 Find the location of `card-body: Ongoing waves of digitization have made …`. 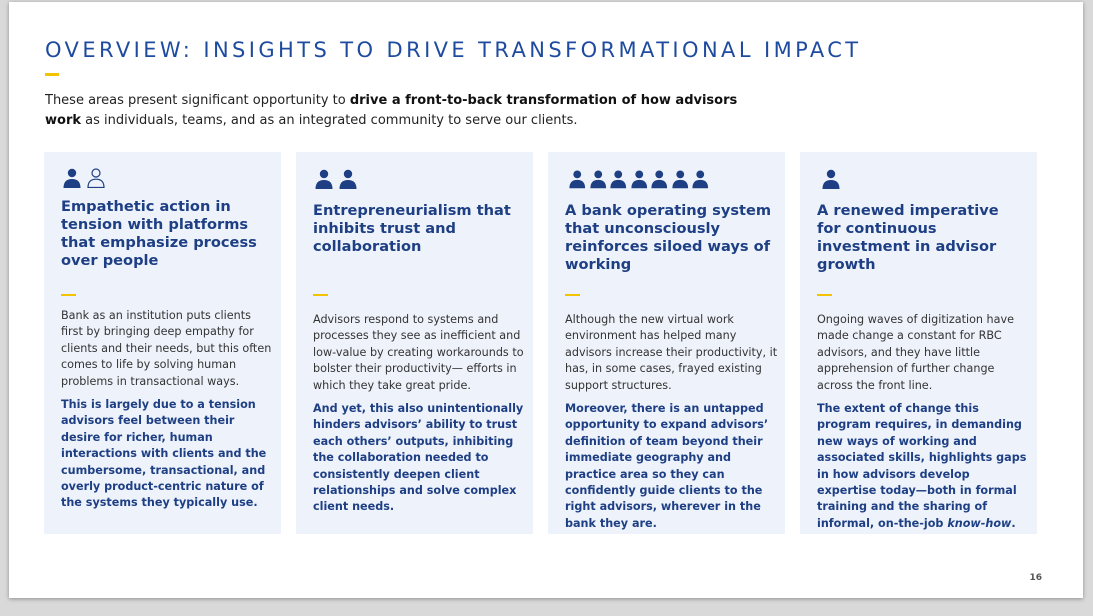

card-body: Ongoing waves of digitization have made … is located at coordinates (916, 352).